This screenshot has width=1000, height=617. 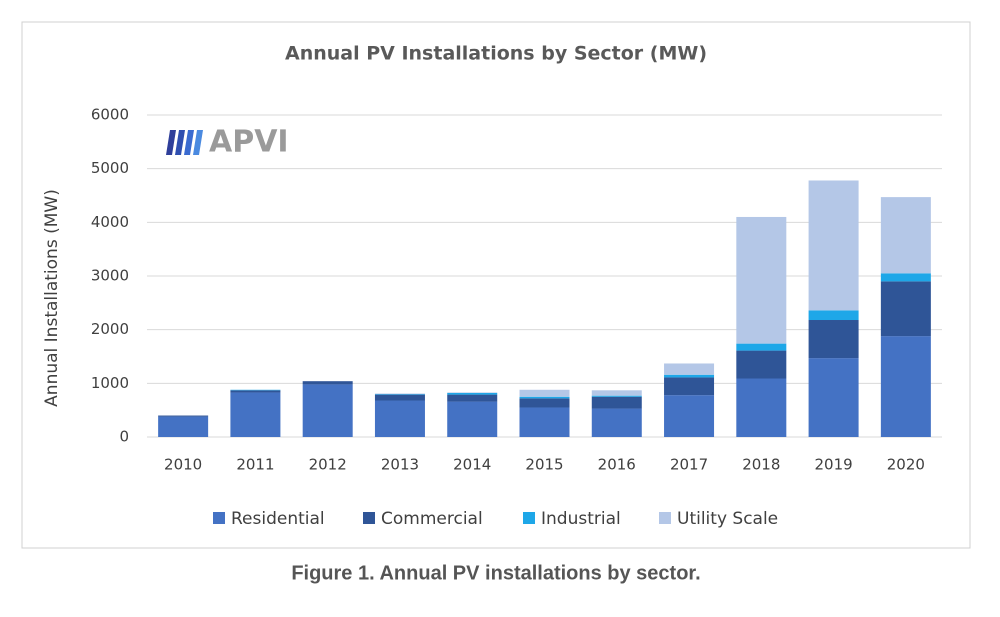 What do you see at coordinates (52, 298) in the screenshot?
I see `y-axis-label: Annual Installations (MW)` at bounding box center [52, 298].